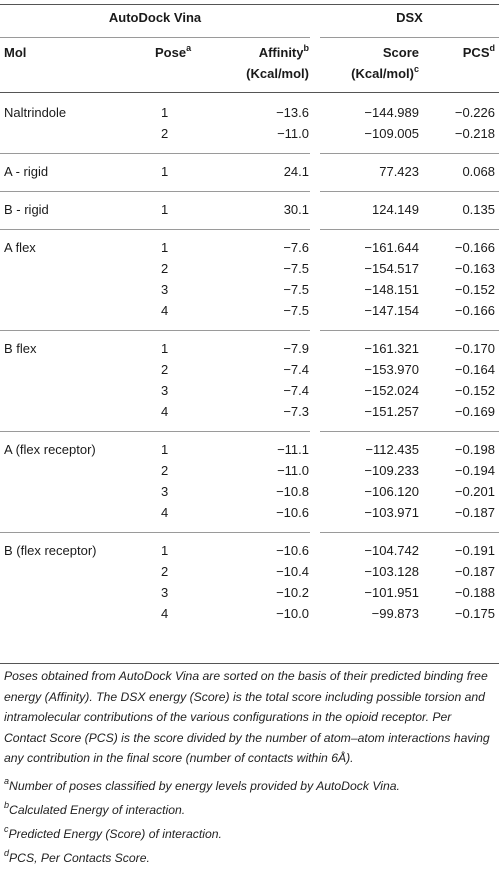  What do you see at coordinates (35, 112) in the screenshot?
I see `mol-name: Naltrindole` at bounding box center [35, 112].